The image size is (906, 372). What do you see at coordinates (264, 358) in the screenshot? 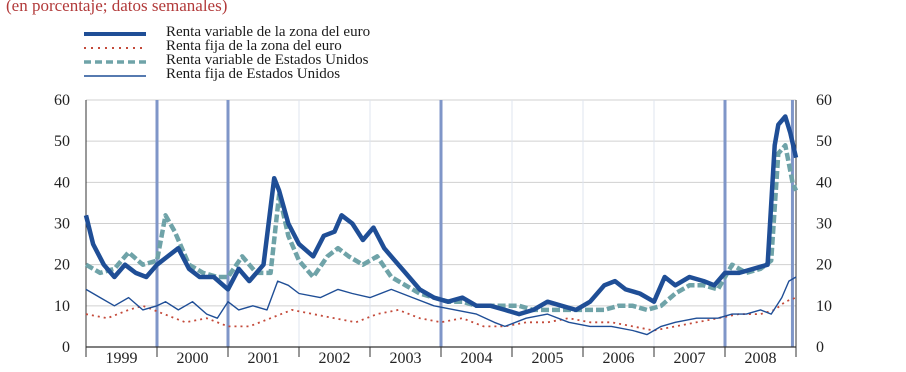
I see `x-tick-label: 2001` at bounding box center [264, 358].